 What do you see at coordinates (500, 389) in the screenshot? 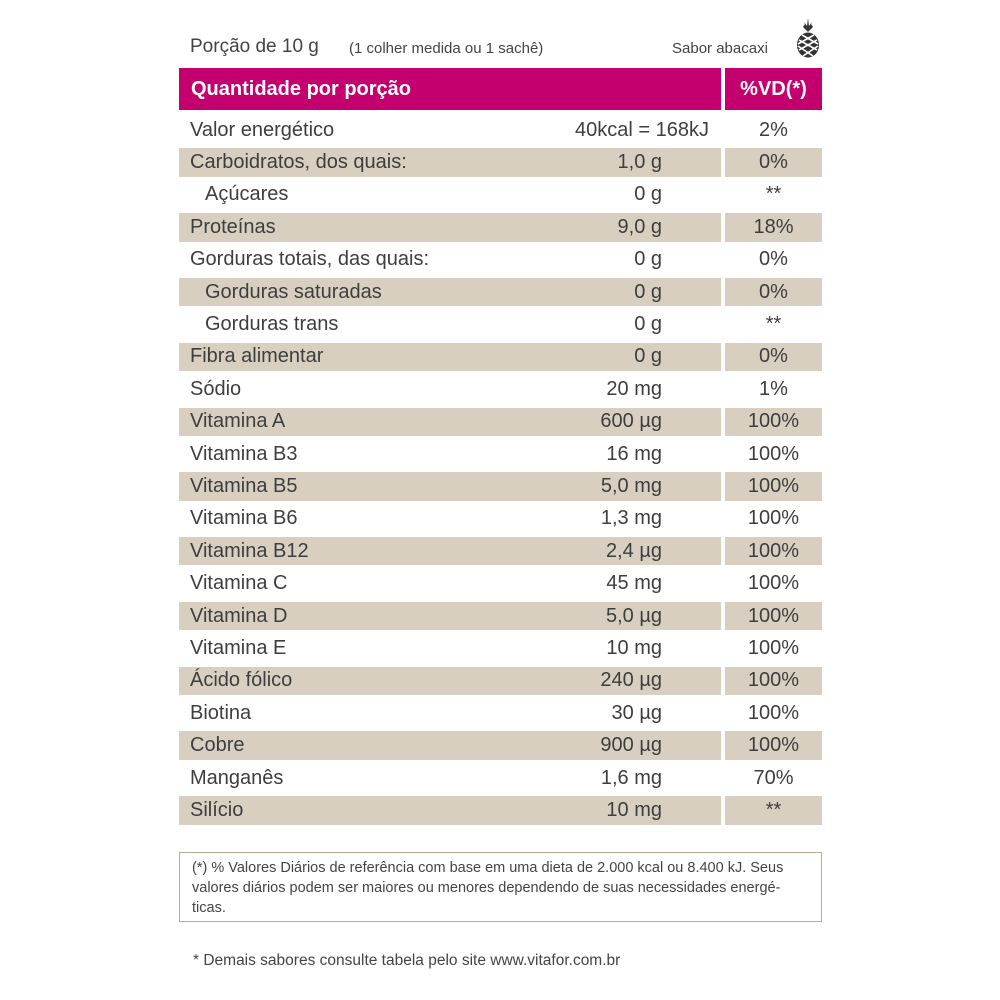
I see `table-row: Sódio 20 mg 1%` at bounding box center [500, 389].